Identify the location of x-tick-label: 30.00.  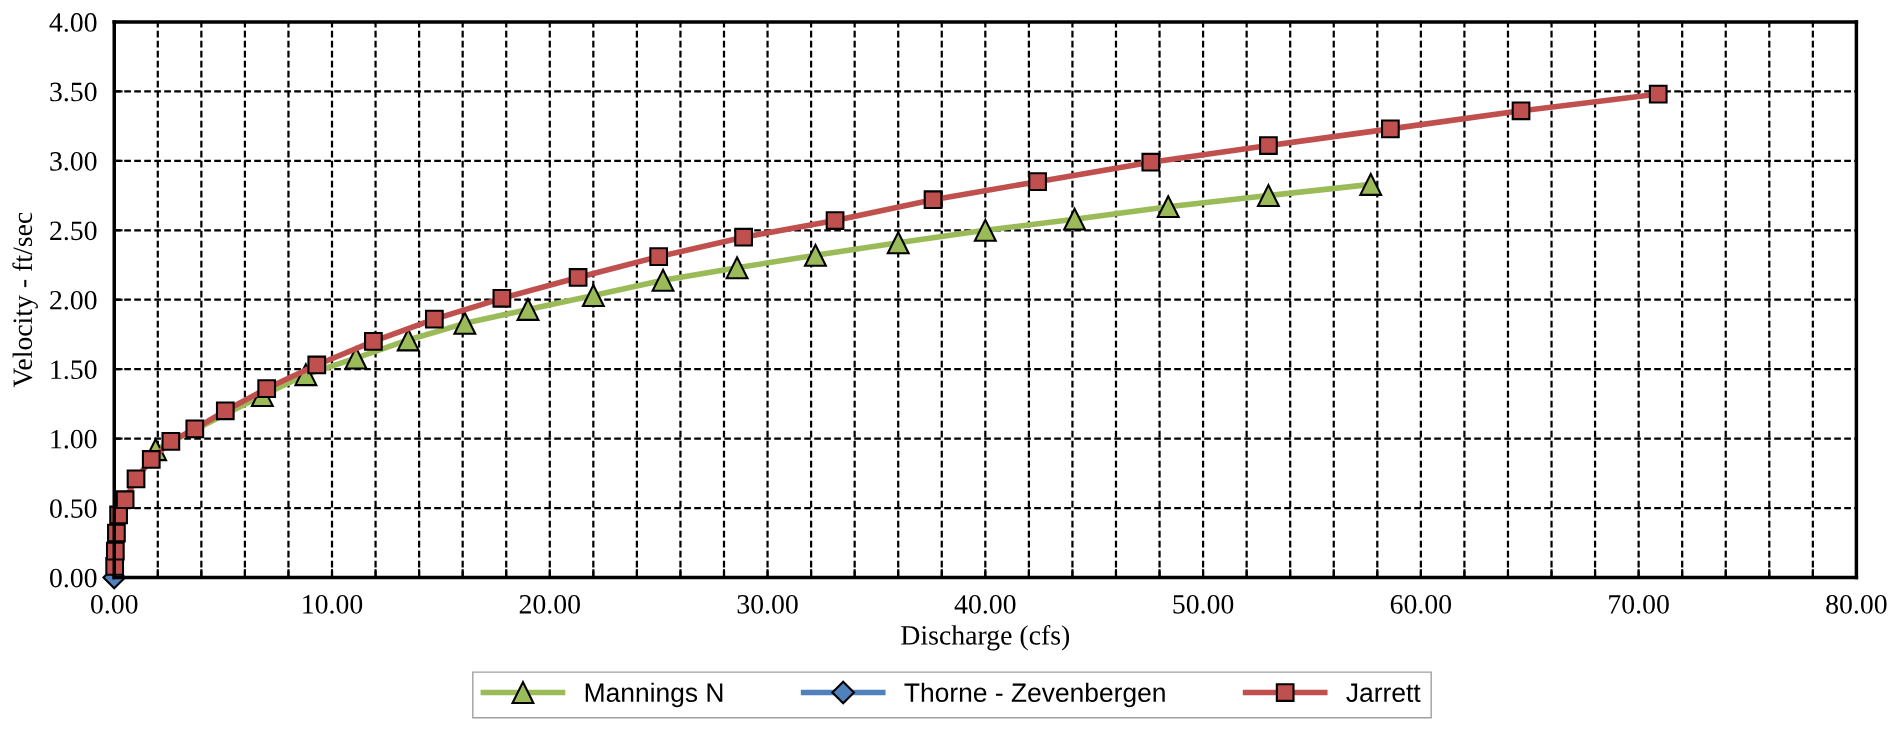
(767, 604).